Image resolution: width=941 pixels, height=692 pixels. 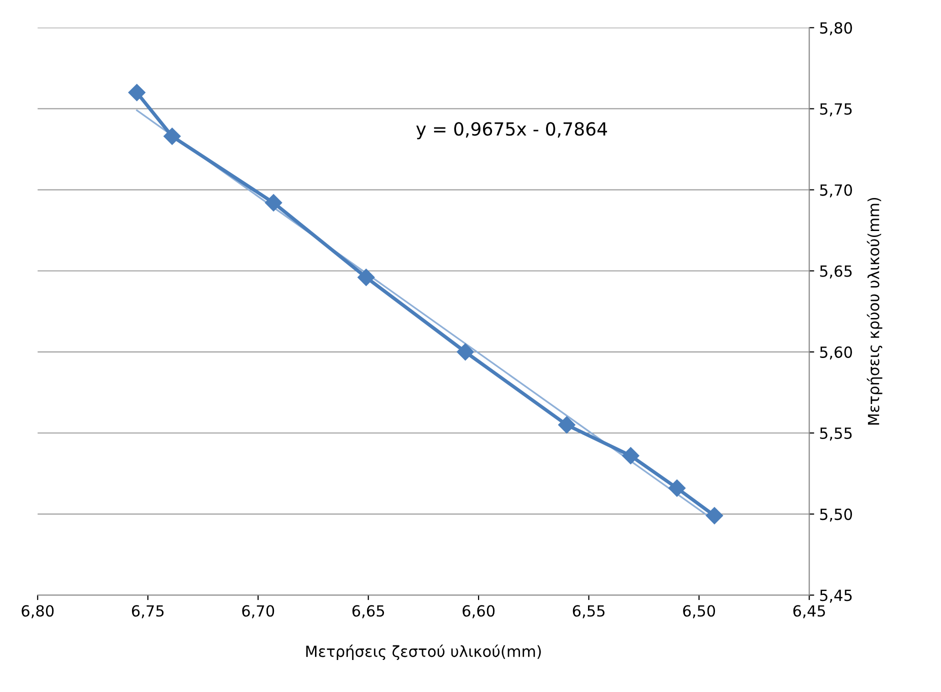 What do you see at coordinates (423, 652) in the screenshot?
I see `x-axis-title: Μετρήσεις ζεστού υλικού(mm)` at bounding box center [423, 652].